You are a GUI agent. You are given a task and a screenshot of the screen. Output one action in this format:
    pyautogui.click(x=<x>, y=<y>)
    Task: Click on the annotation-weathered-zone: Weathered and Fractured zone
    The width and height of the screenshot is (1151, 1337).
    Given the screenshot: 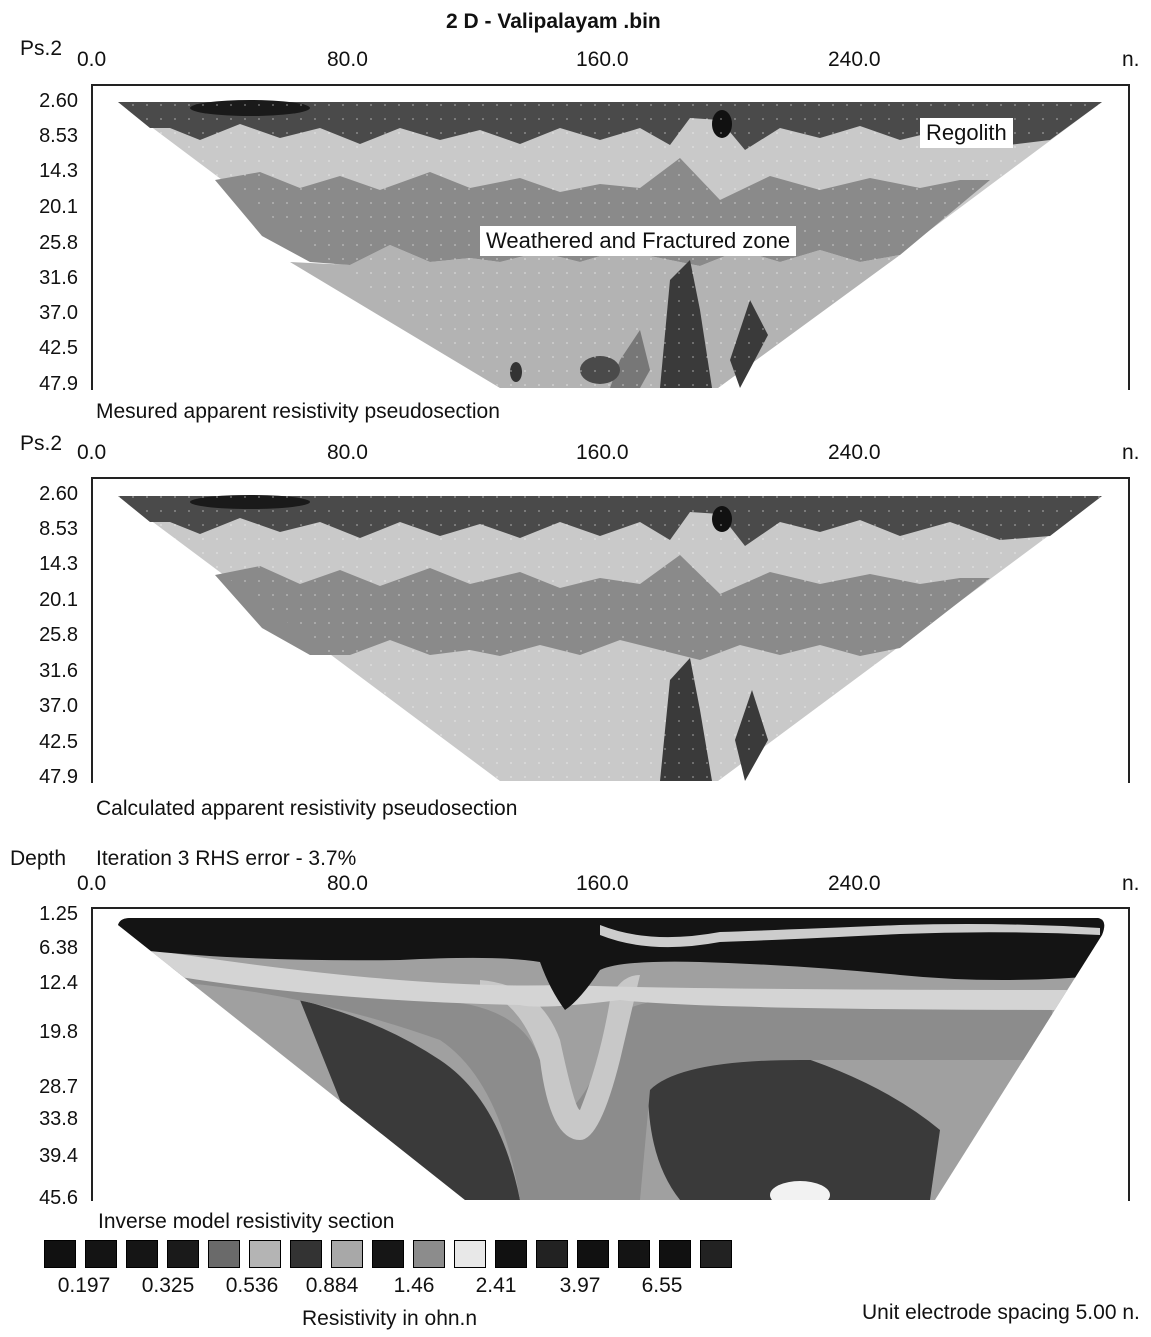 What is the action you would take?
    pyautogui.click(x=638, y=241)
    